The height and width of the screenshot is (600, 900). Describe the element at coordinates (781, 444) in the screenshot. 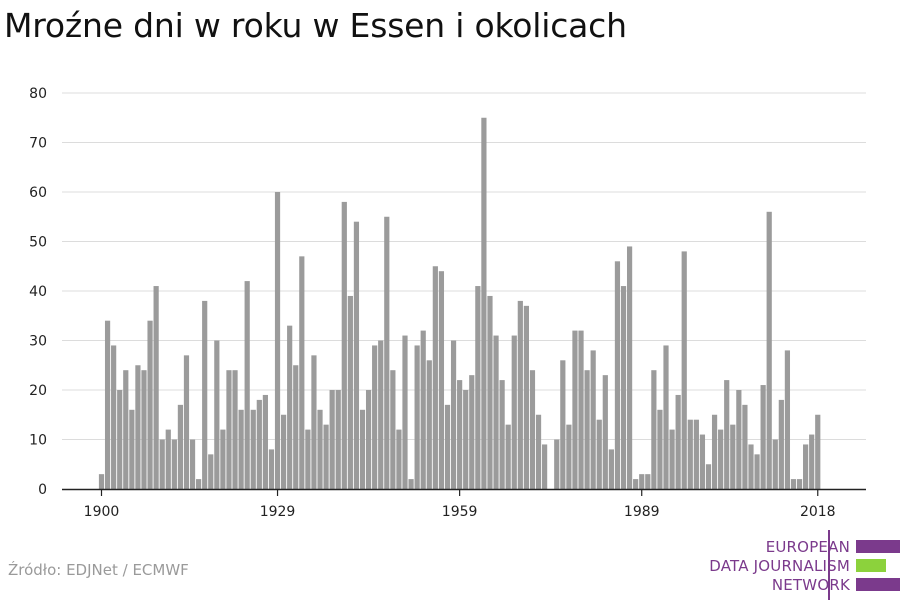

I see `bar-2012` at that location.